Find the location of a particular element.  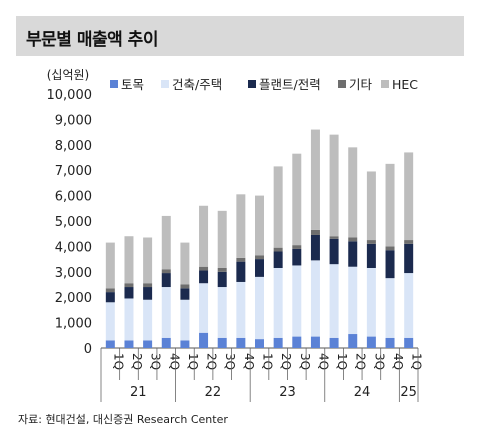

year-label: 24 is located at coordinates (362, 392).